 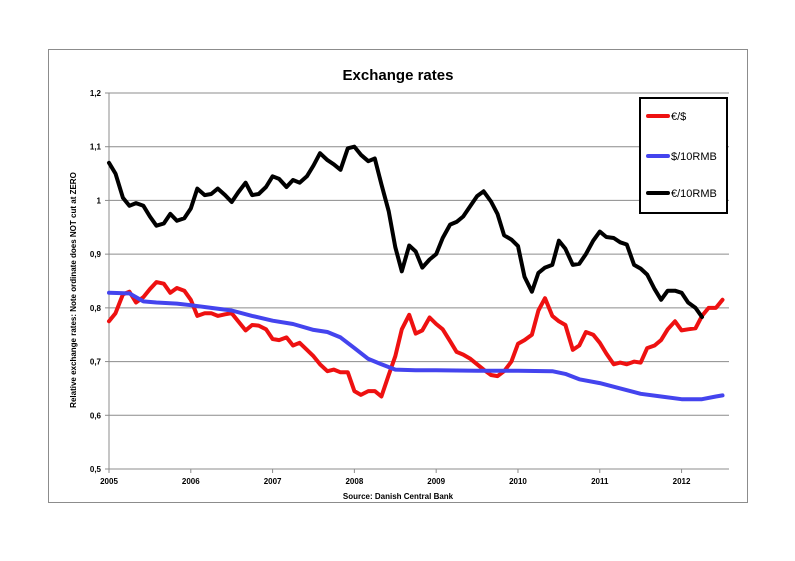 I want to click on x-tick-label: 2009, so click(x=436, y=481).